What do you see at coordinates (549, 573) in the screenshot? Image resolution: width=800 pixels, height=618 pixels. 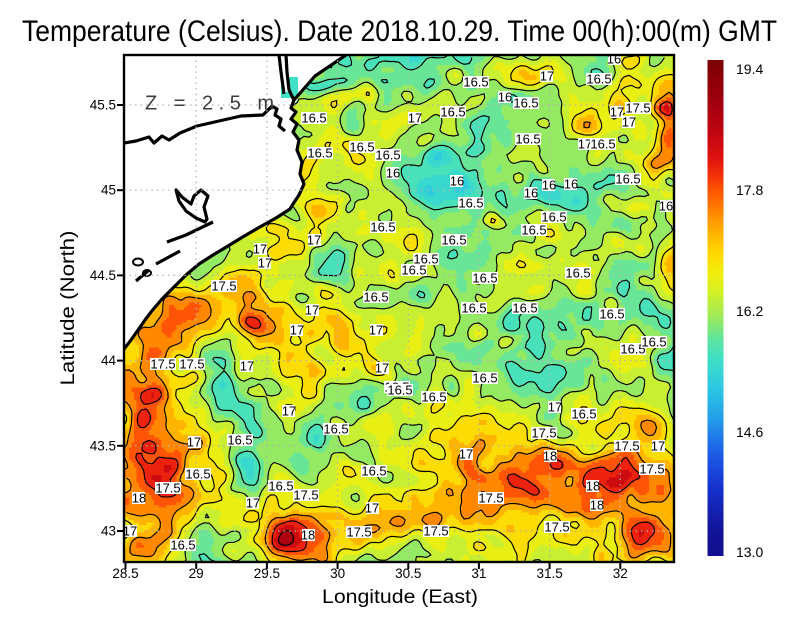 I see `svg-text: 31.5` at bounding box center [549, 573].